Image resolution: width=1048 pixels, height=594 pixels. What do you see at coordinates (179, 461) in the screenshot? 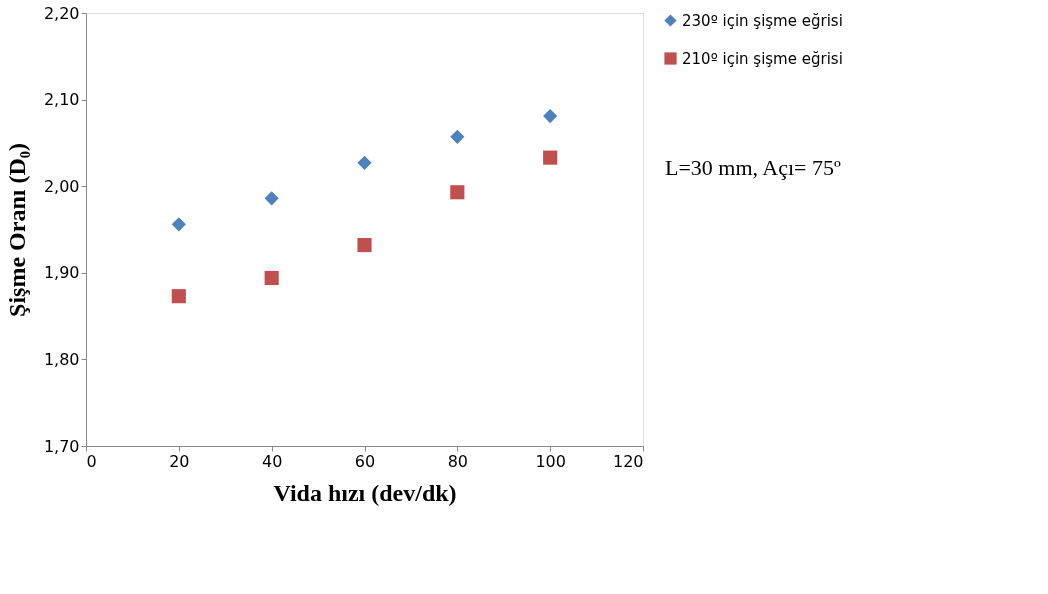
I see `x-tick-label: 20` at bounding box center [179, 461].